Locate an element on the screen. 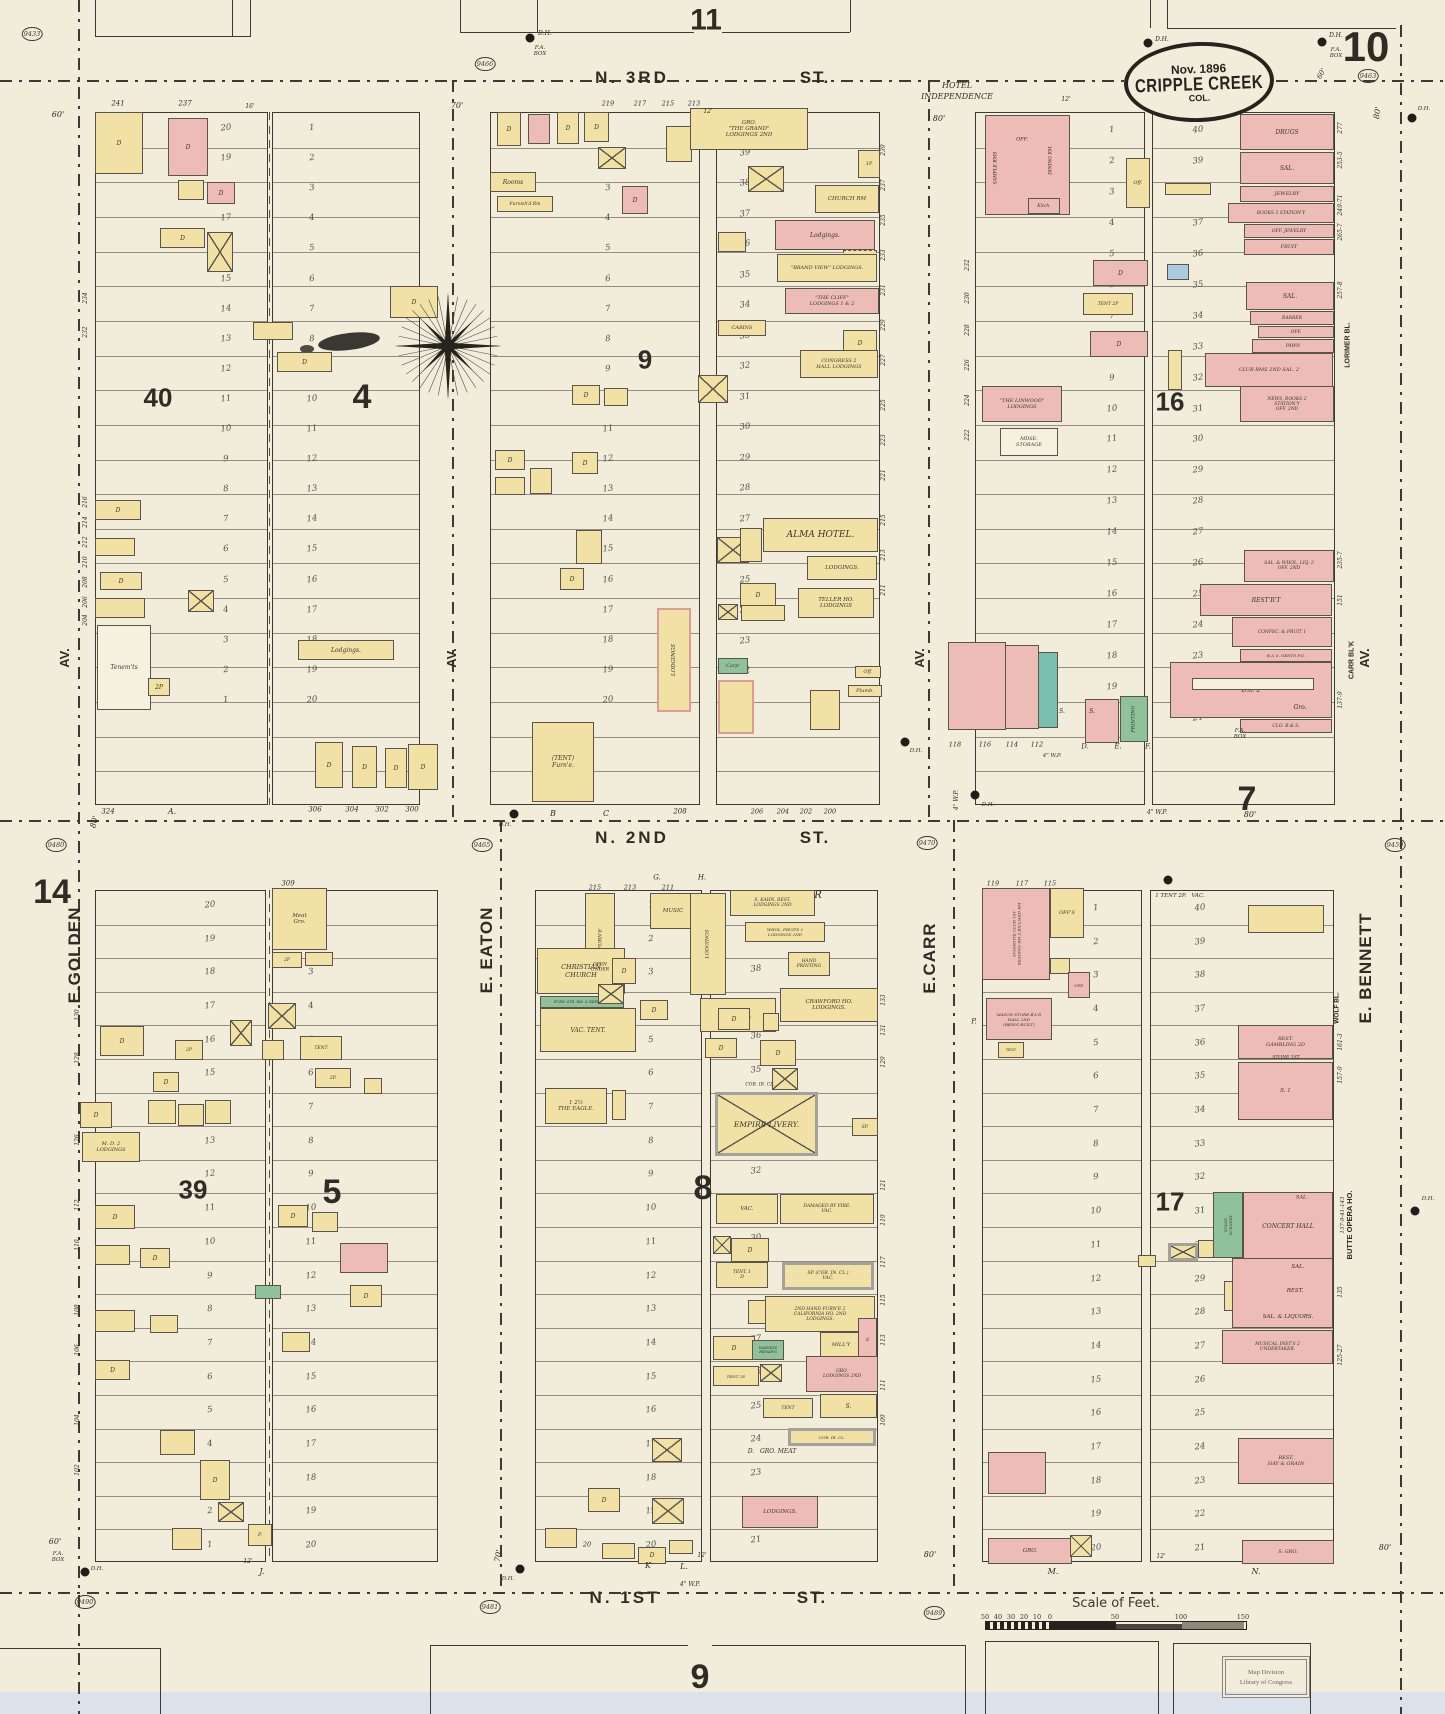 The width and height of the screenshot is (1445, 1714). map-text: 80' is located at coordinates (939, 118).